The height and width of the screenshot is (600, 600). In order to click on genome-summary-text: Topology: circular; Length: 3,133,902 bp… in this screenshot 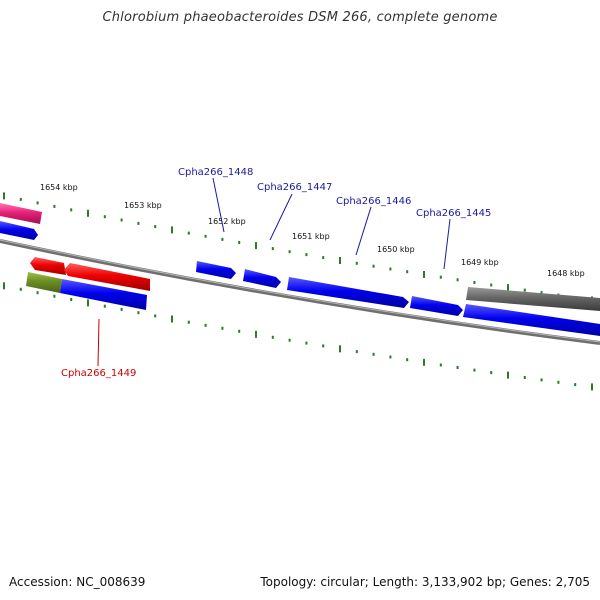, I will do `click(425, 582)`.